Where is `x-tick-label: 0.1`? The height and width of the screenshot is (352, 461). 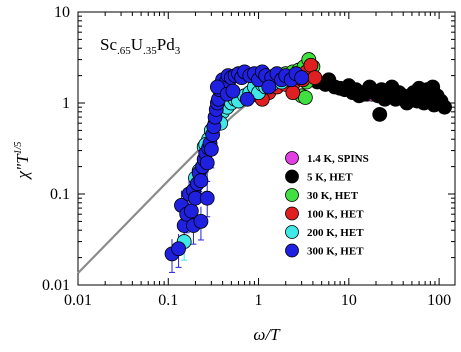 x-tick-label: 0.1 is located at coordinates (168, 300).